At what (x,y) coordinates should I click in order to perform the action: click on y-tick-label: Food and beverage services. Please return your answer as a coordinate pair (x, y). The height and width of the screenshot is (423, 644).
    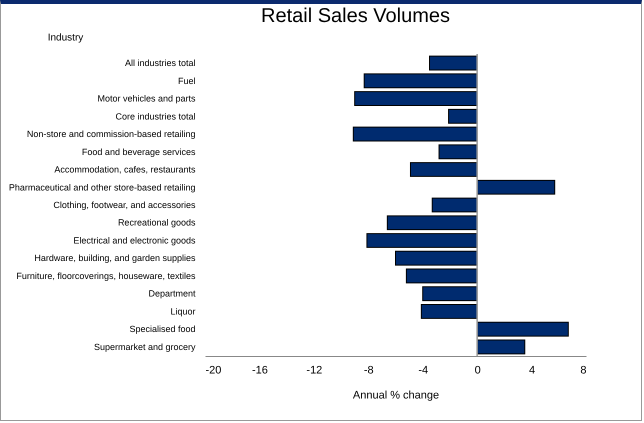
    Looking at the image, I should click on (139, 151).